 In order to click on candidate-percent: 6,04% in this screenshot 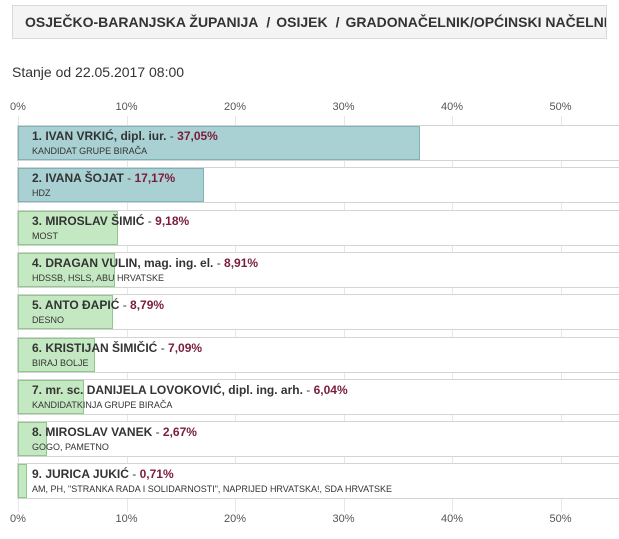, I will do `click(330, 390)`.